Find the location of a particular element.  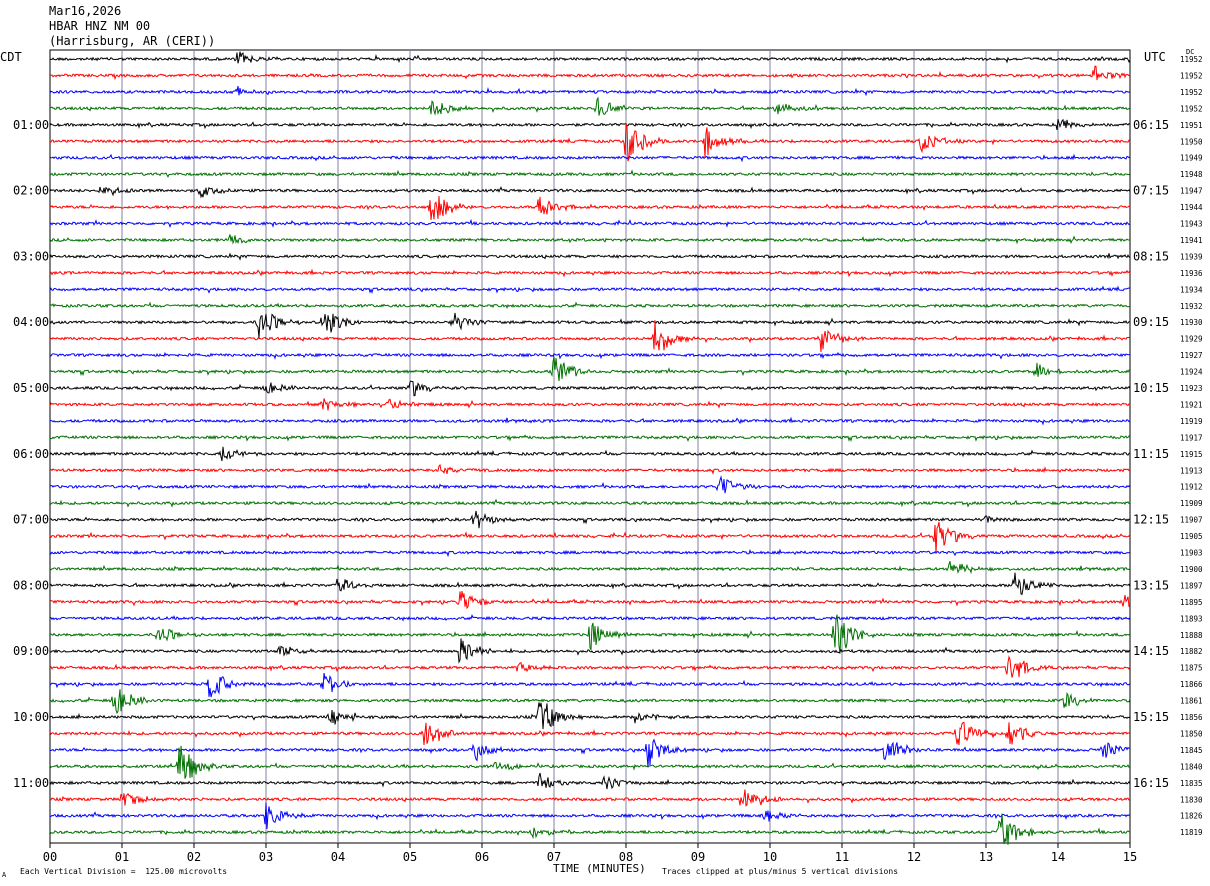

dc-offset-label: 11921 is located at coordinates (1191, 404).